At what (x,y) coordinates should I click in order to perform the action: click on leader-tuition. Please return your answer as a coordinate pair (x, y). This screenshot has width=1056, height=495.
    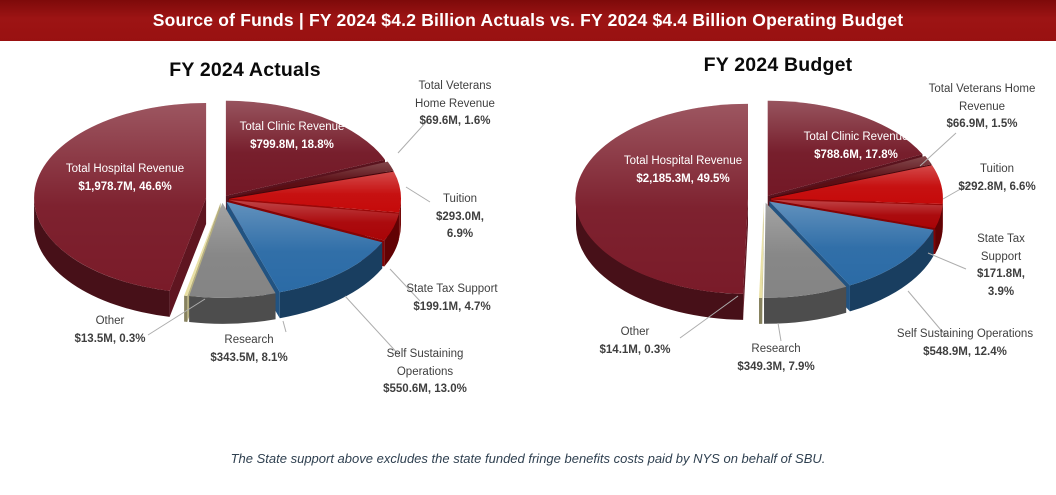
    Looking at the image, I should click on (957, 191).